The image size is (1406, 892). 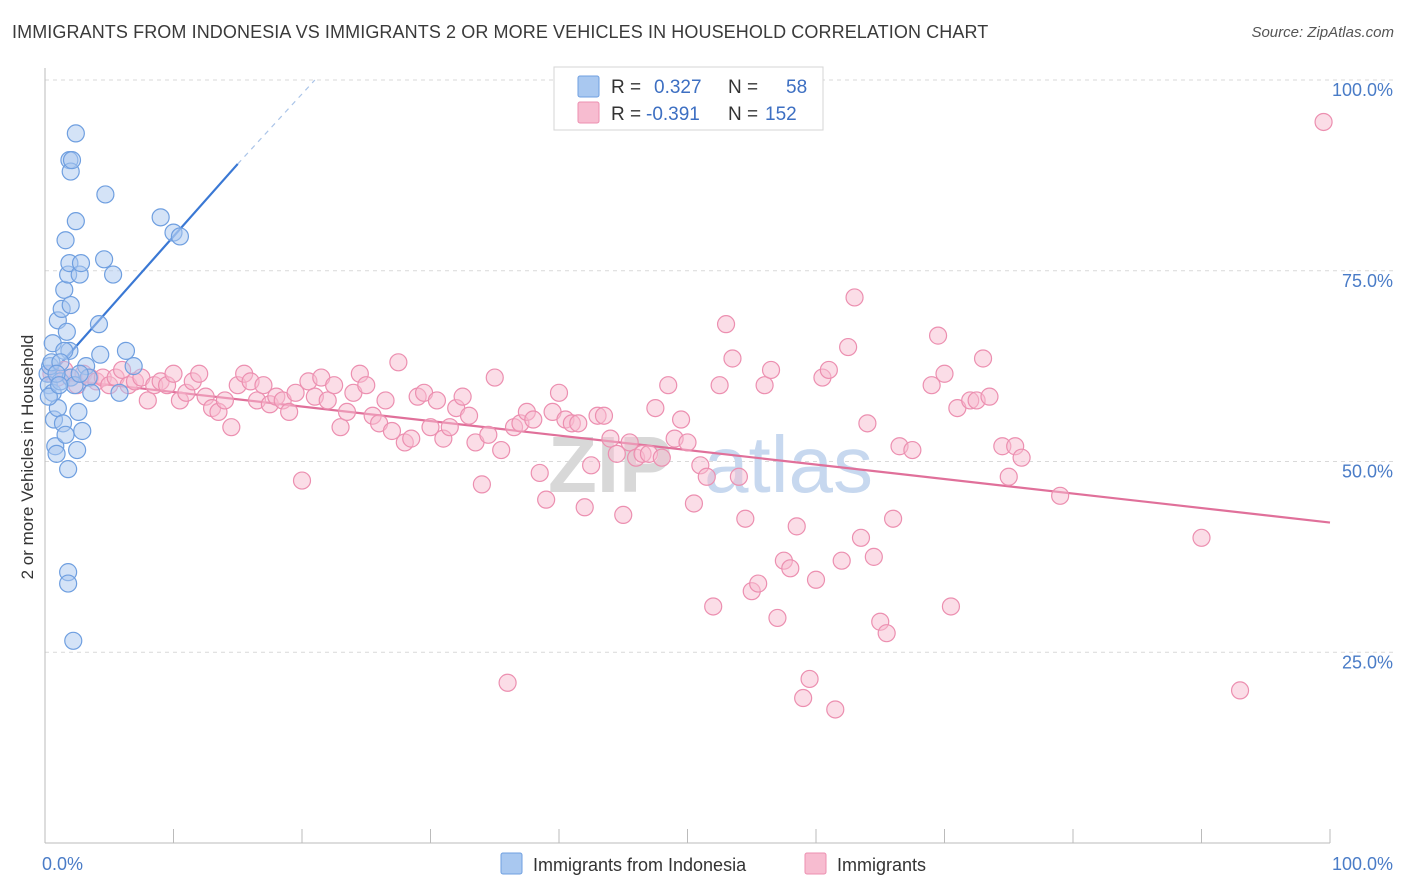 I want to click on legend-swatch-pink, so click(x=588, y=112).